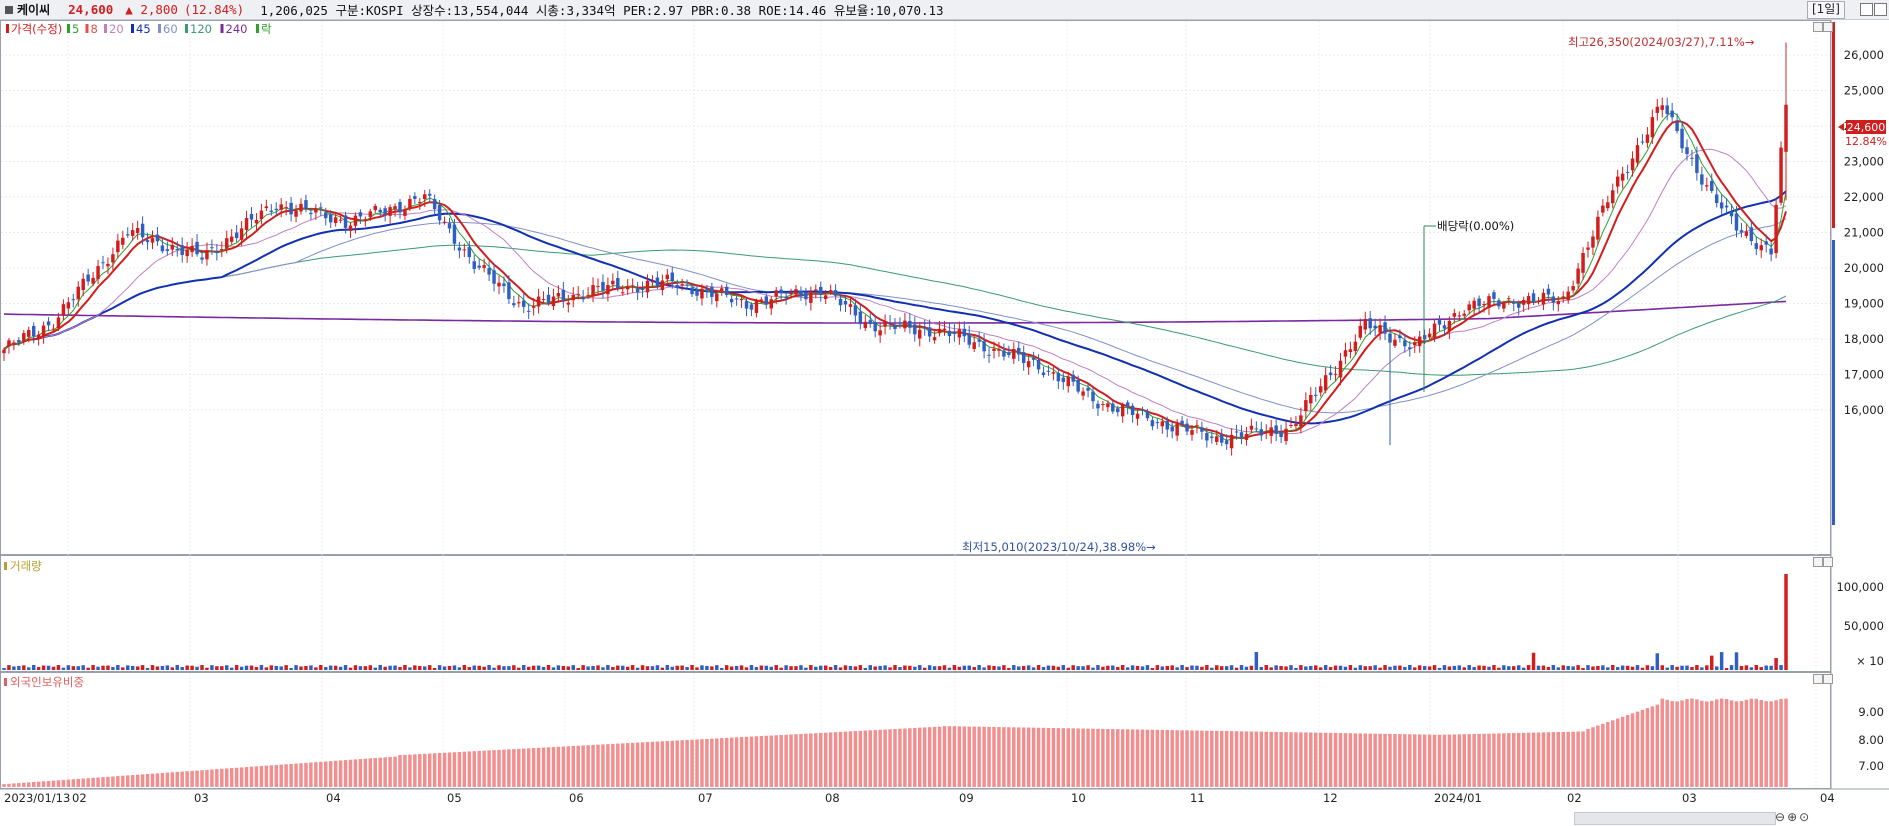 This screenshot has height=826, width=1889. I want to click on price-panel-minimize-button, so click(1818, 27).